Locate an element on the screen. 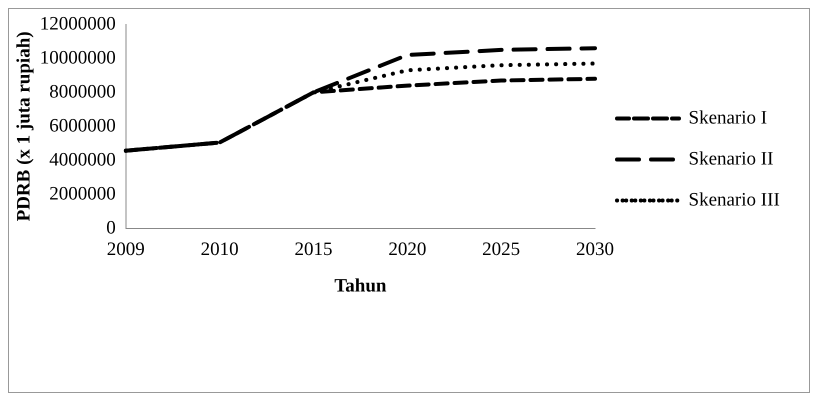 The width and height of the screenshot is (818, 401). x-axis-title: Tahun is located at coordinates (360, 286).